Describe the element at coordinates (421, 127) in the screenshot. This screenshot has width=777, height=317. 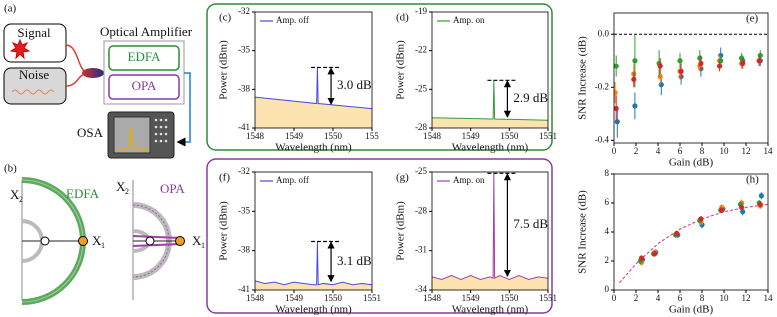
I see `y-tick-label: -28` at that location.